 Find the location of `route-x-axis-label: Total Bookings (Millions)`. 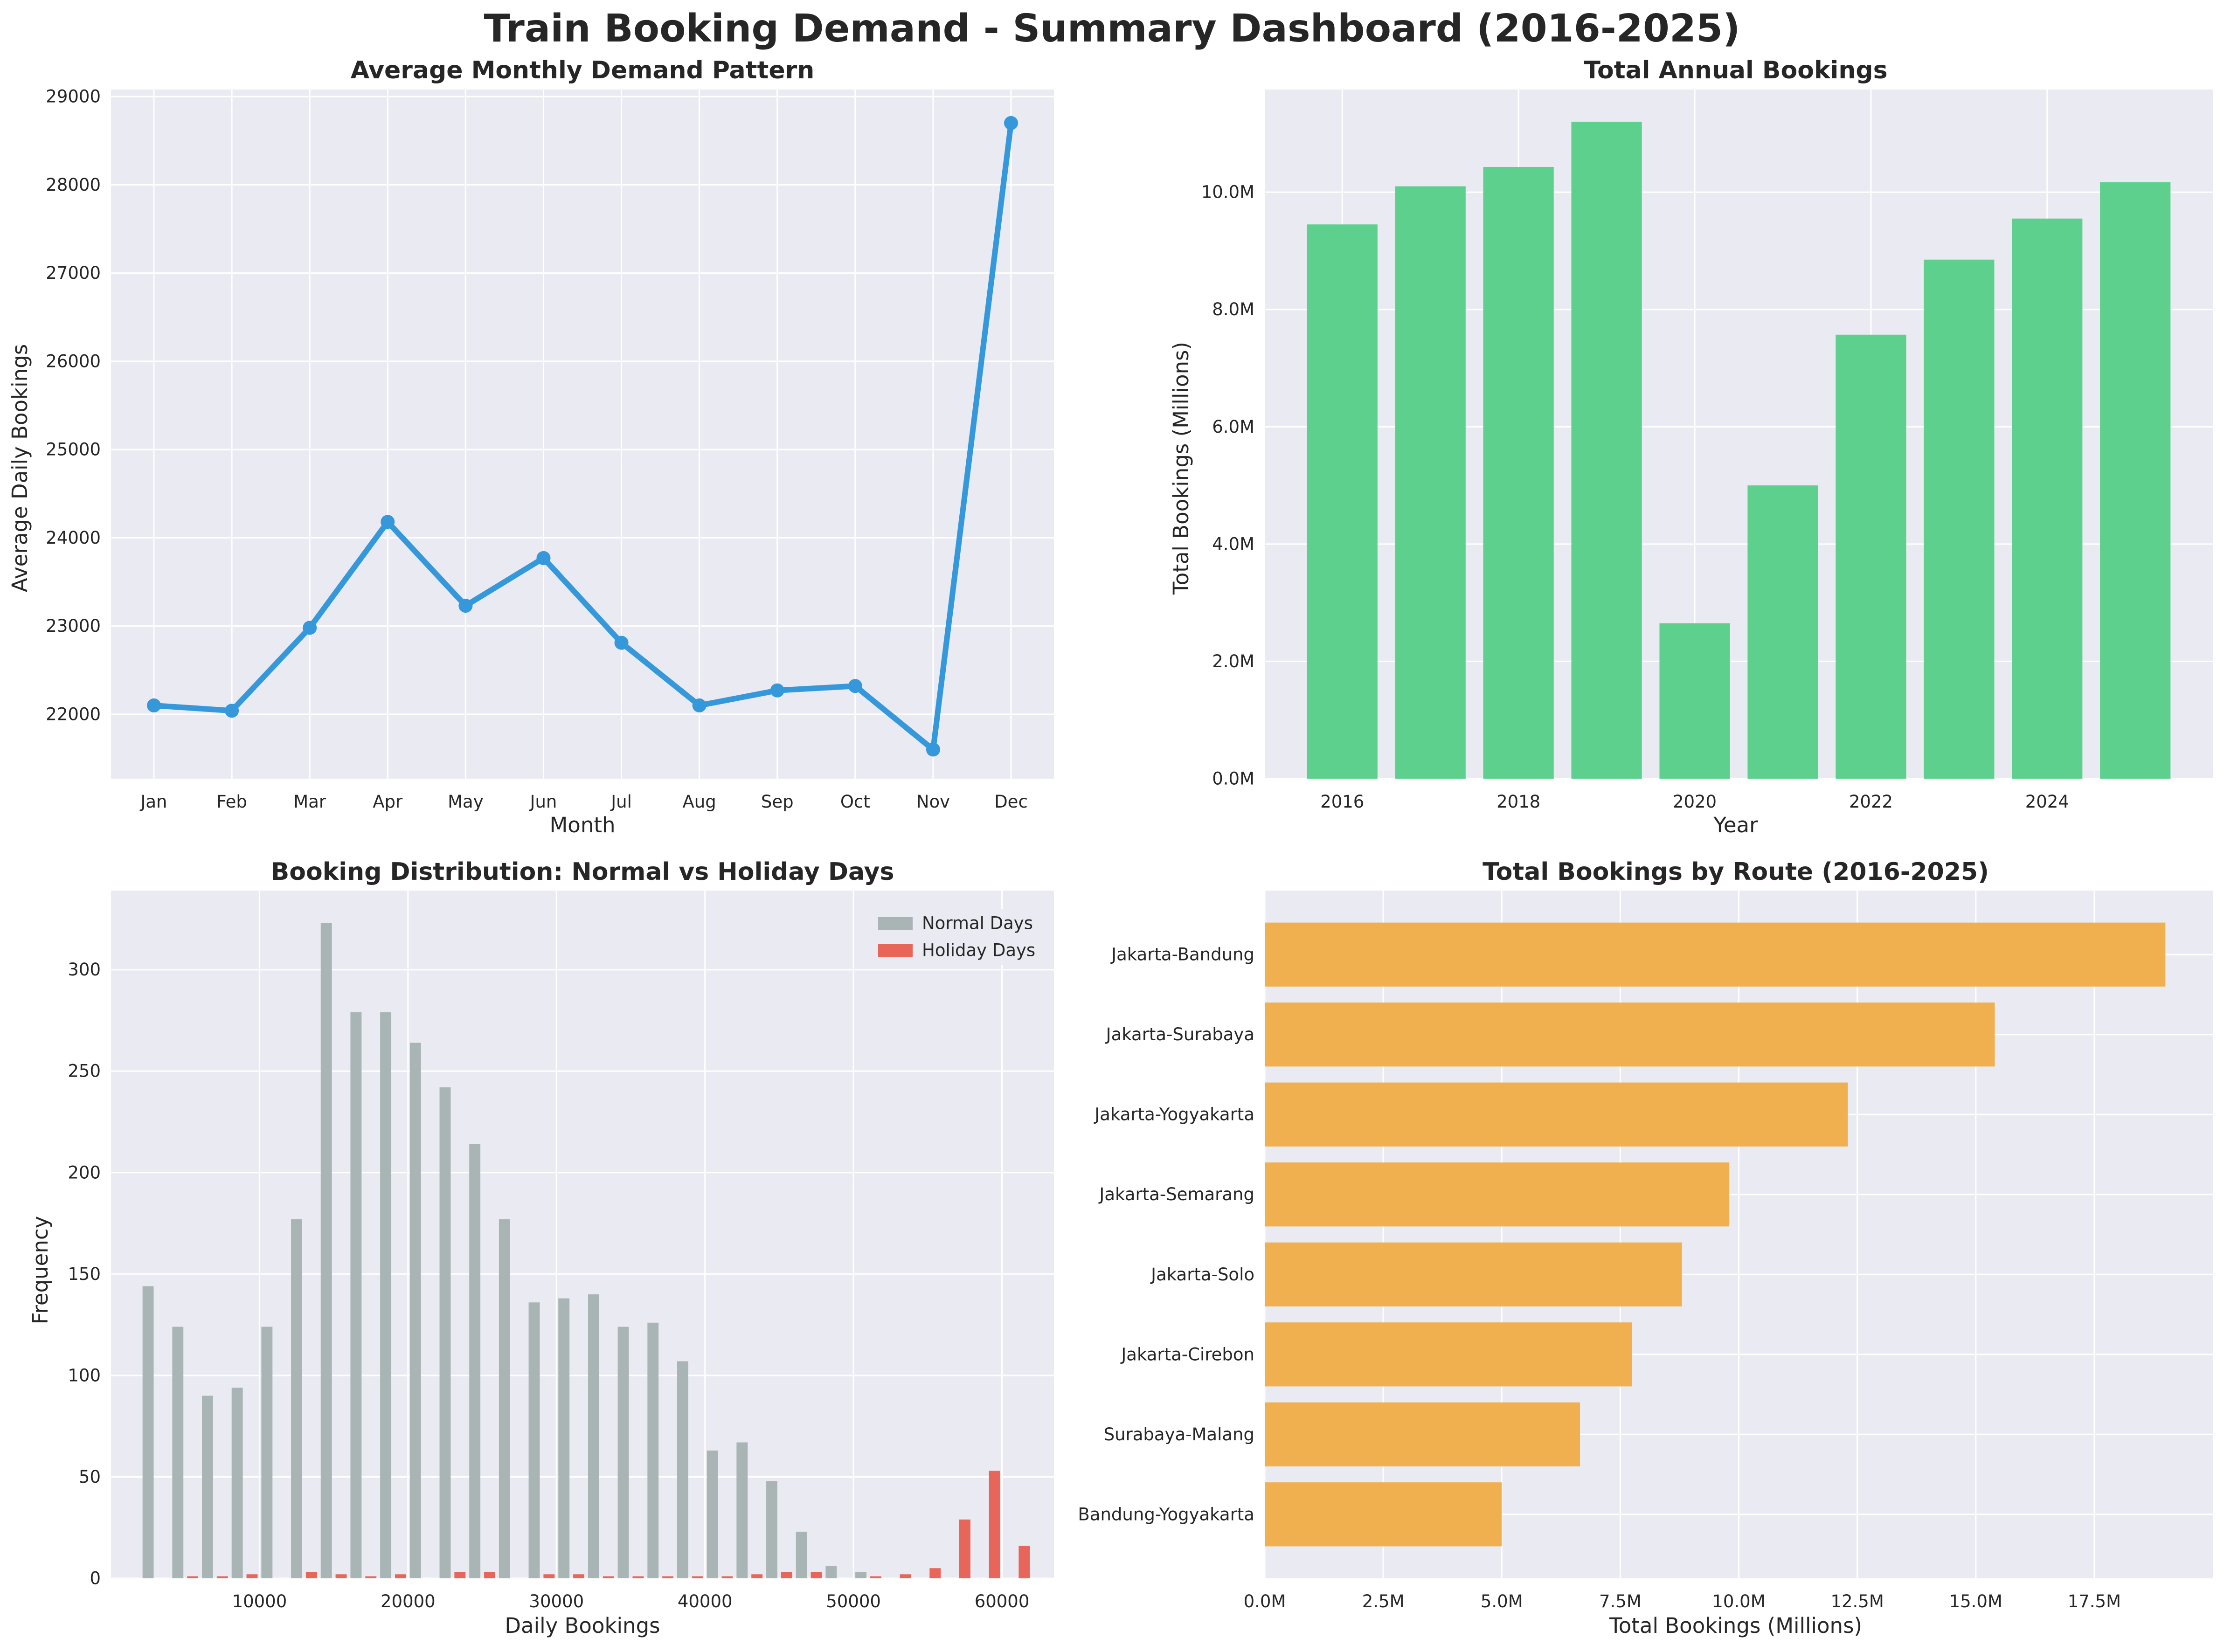

route-x-axis-label: Total Bookings (Millions) is located at coordinates (1735, 1625).